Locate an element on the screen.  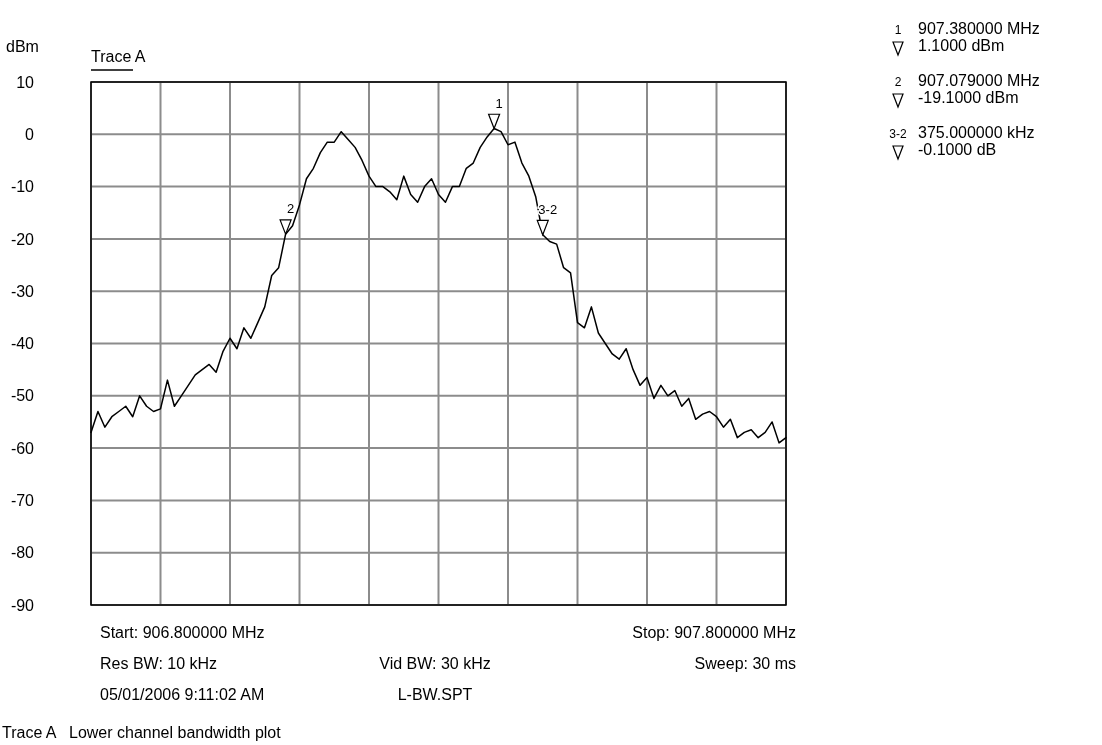
text: -0.1000 dB is located at coordinates (957, 149).